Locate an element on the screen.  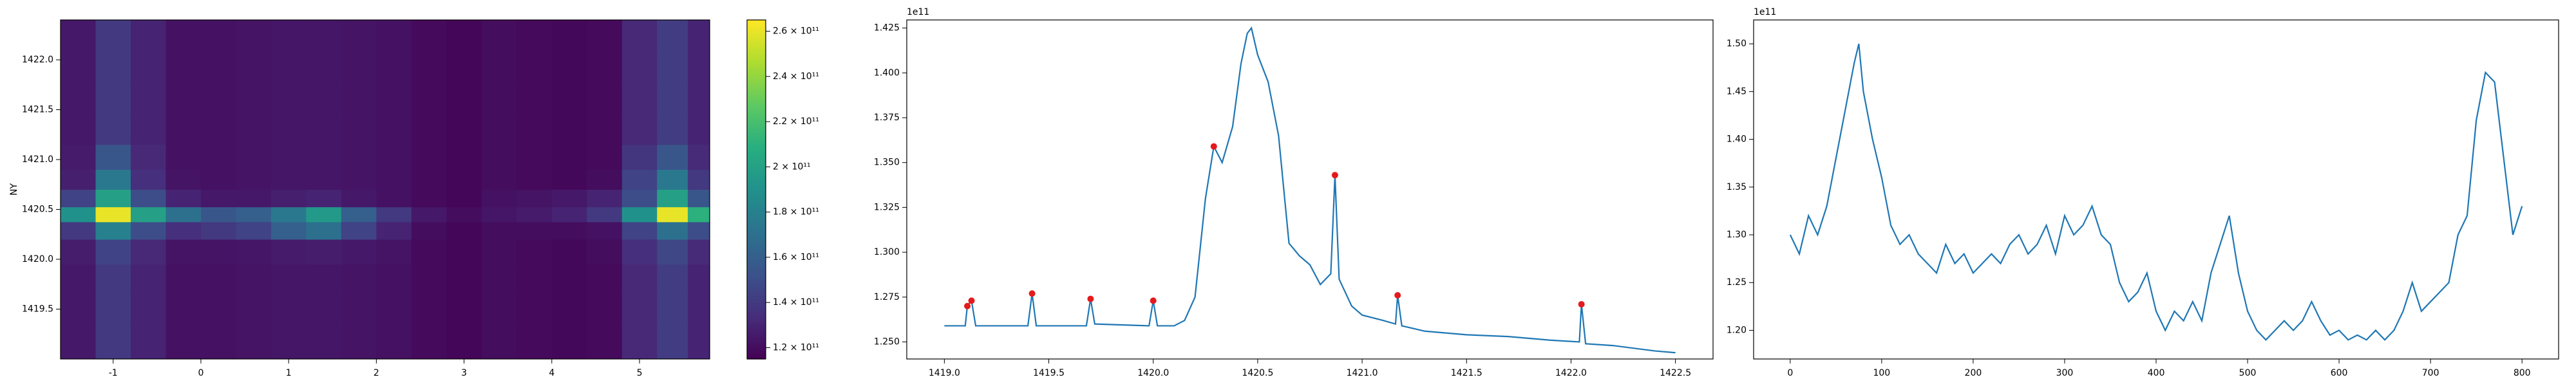
x-tick-label: 1420.5 is located at coordinates (1257, 373).